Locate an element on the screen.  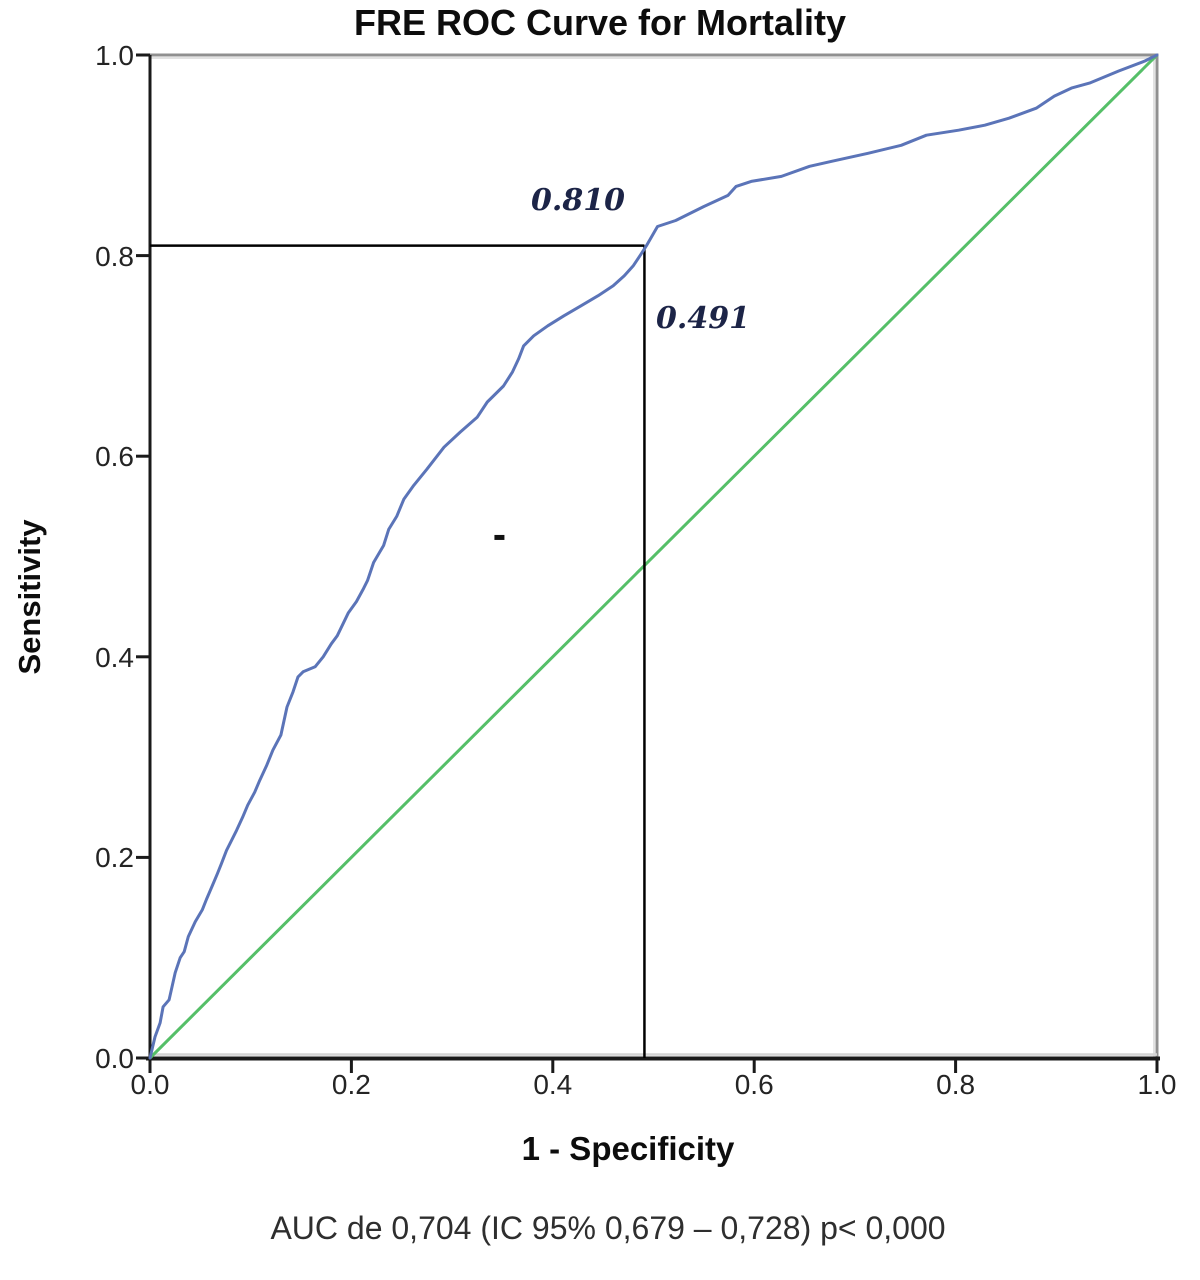
y-tick-label: 0.6 is located at coordinates (114, 457).